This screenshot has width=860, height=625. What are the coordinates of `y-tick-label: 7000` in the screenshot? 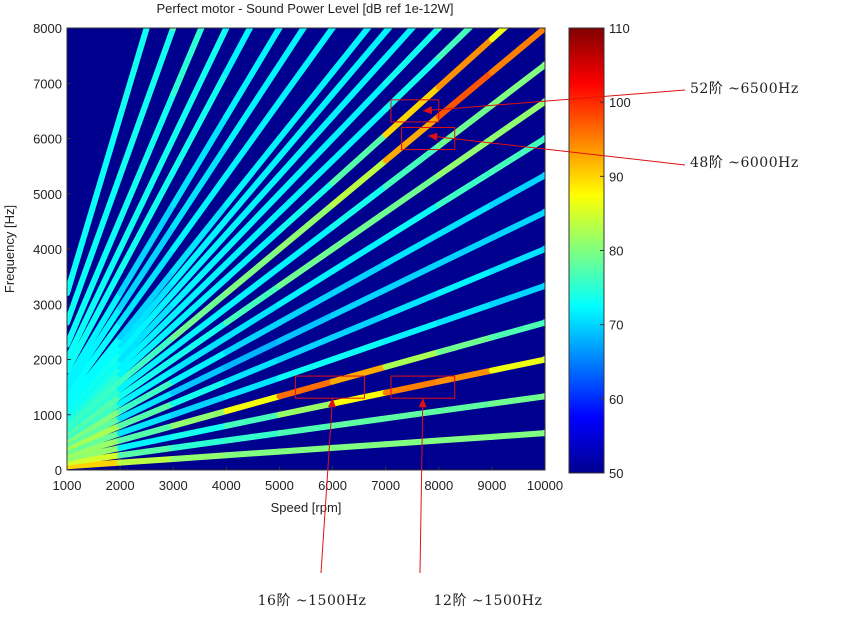 It's located at (47, 83).